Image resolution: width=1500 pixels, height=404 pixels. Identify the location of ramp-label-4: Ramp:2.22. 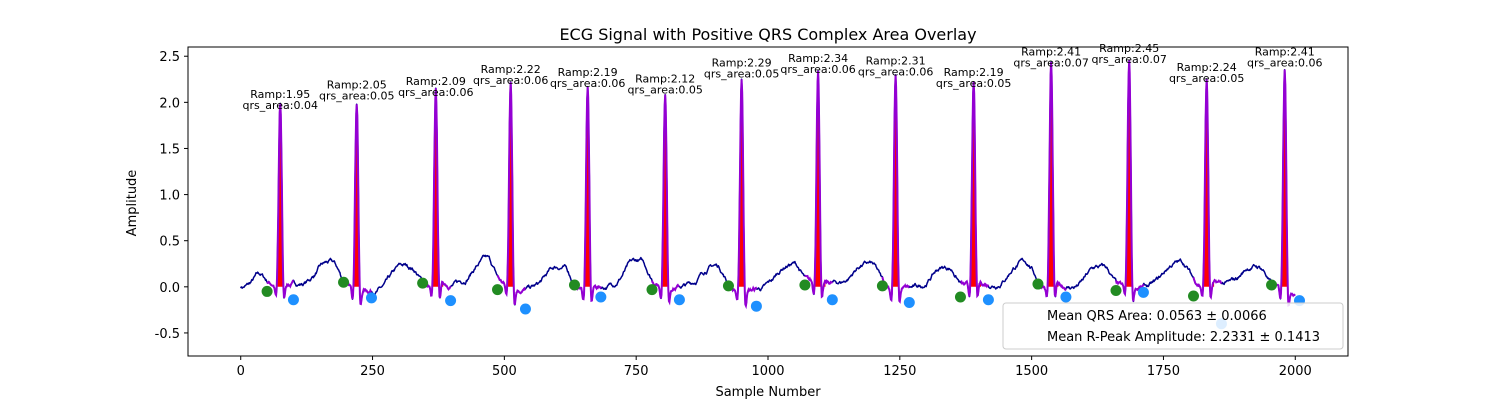
(511, 69).